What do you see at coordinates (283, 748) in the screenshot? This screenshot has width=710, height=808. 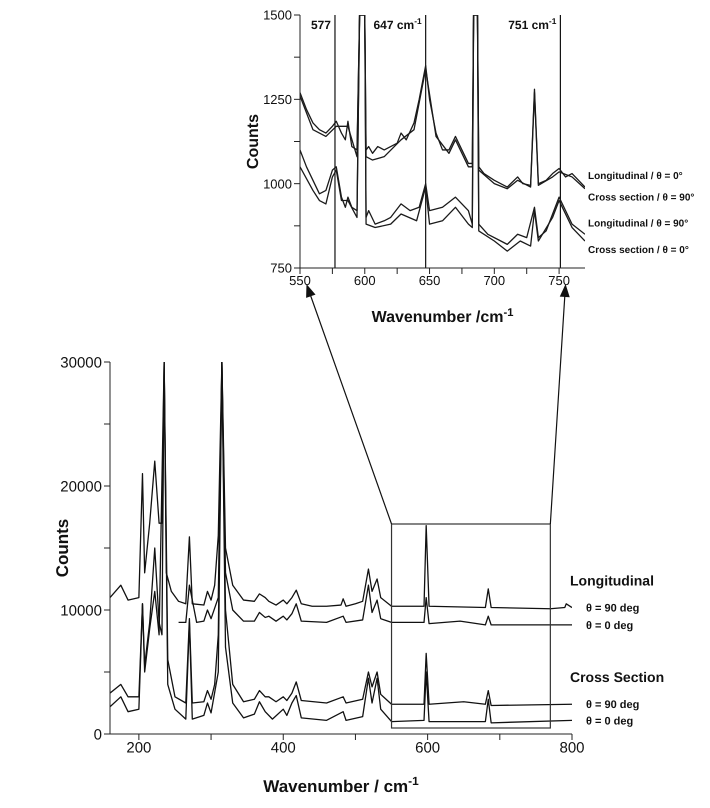 I see `x-tick-label: 400` at bounding box center [283, 748].